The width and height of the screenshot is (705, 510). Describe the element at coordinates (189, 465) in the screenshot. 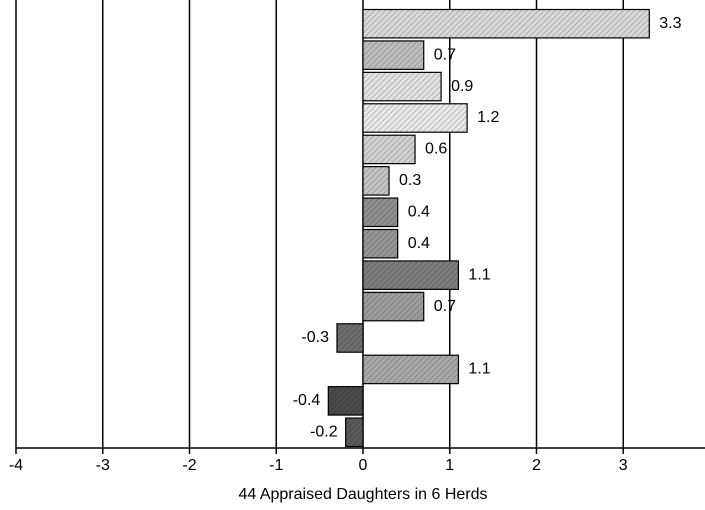

I see `x-tick-label: -2` at that location.